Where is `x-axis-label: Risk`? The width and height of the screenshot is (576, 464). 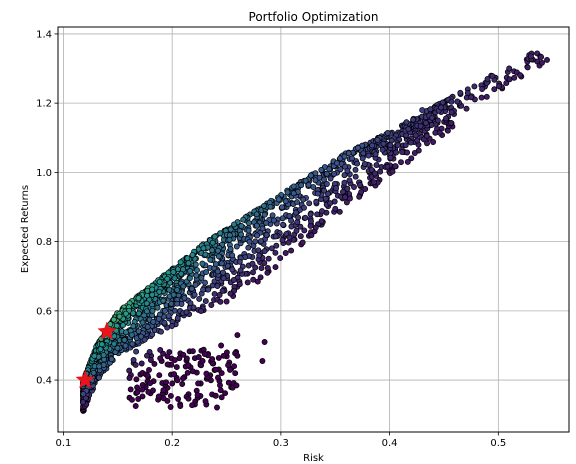
x-axis-label: Risk is located at coordinates (313, 458).